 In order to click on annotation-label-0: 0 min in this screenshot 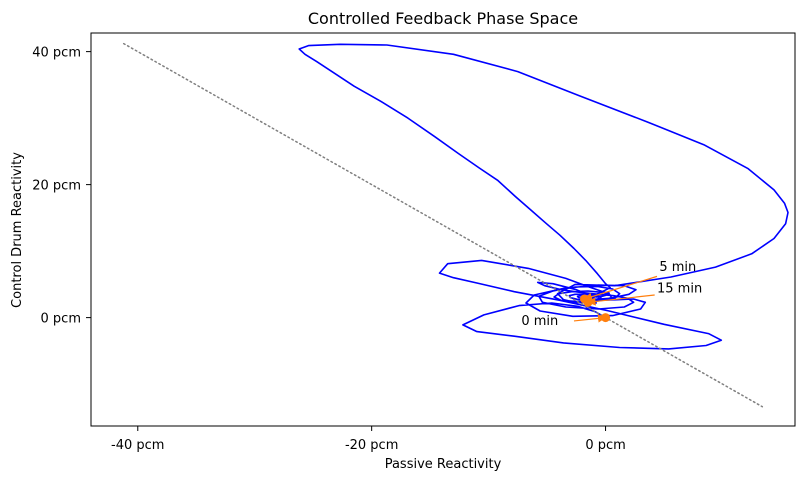, I will do `click(539, 321)`.